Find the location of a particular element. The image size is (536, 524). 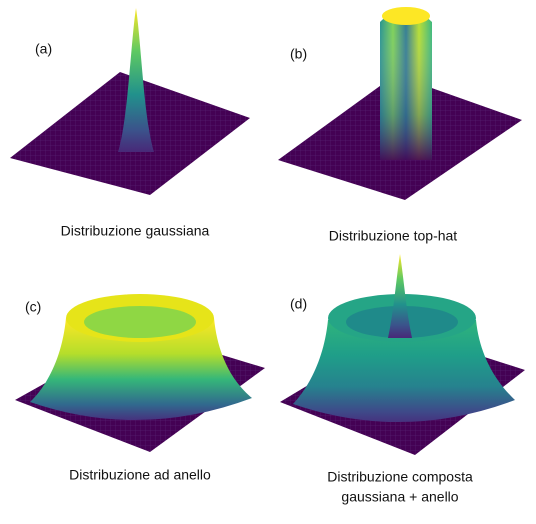

top-hat-top is located at coordinates (406, 16).